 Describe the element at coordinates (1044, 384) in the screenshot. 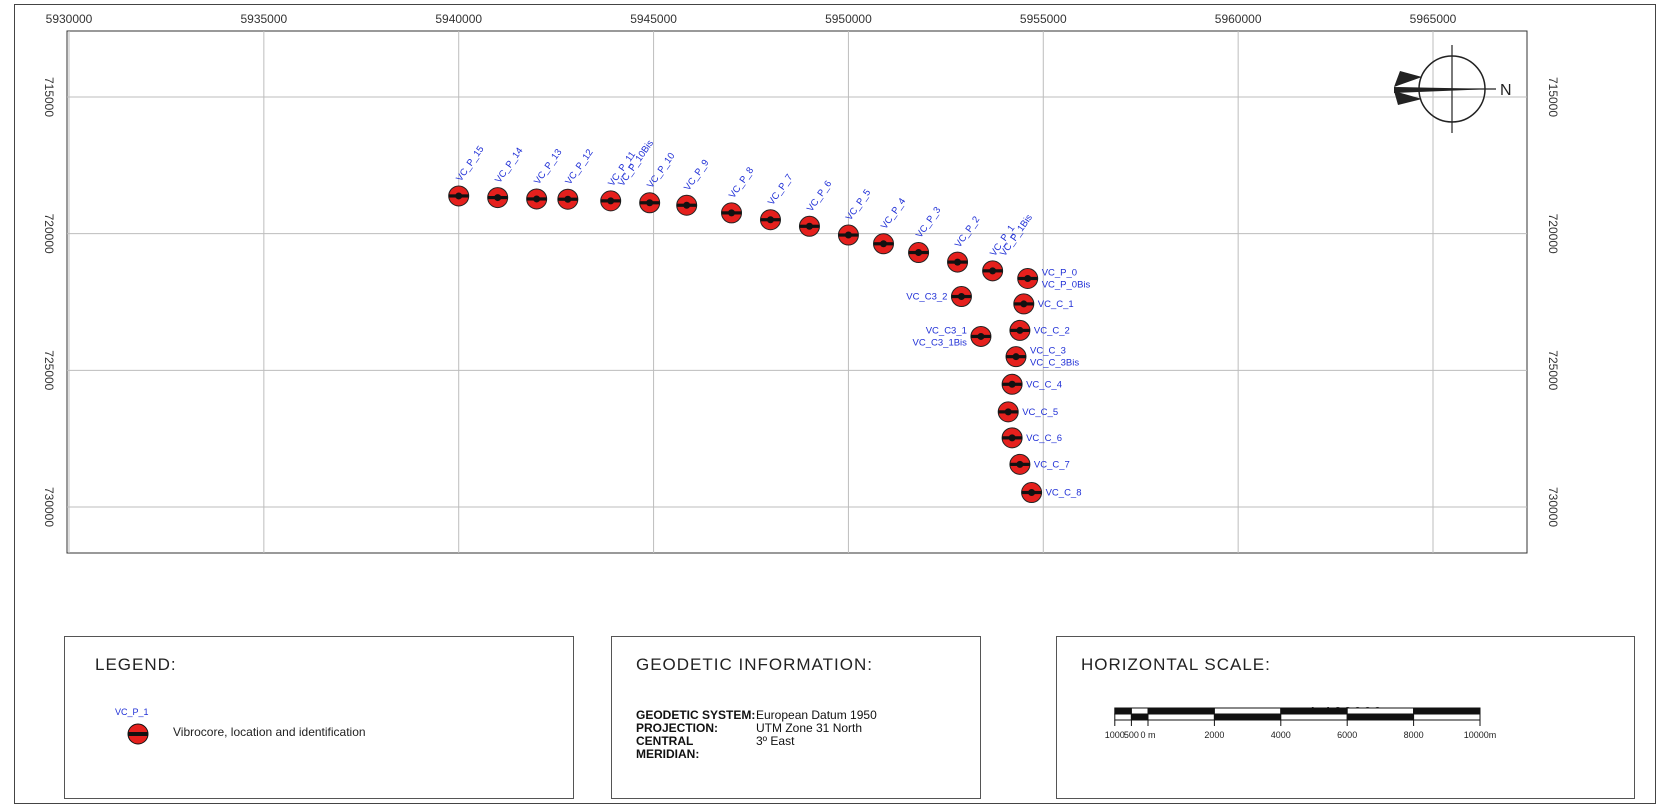

I see `point-label: VC_C_4` at that location.